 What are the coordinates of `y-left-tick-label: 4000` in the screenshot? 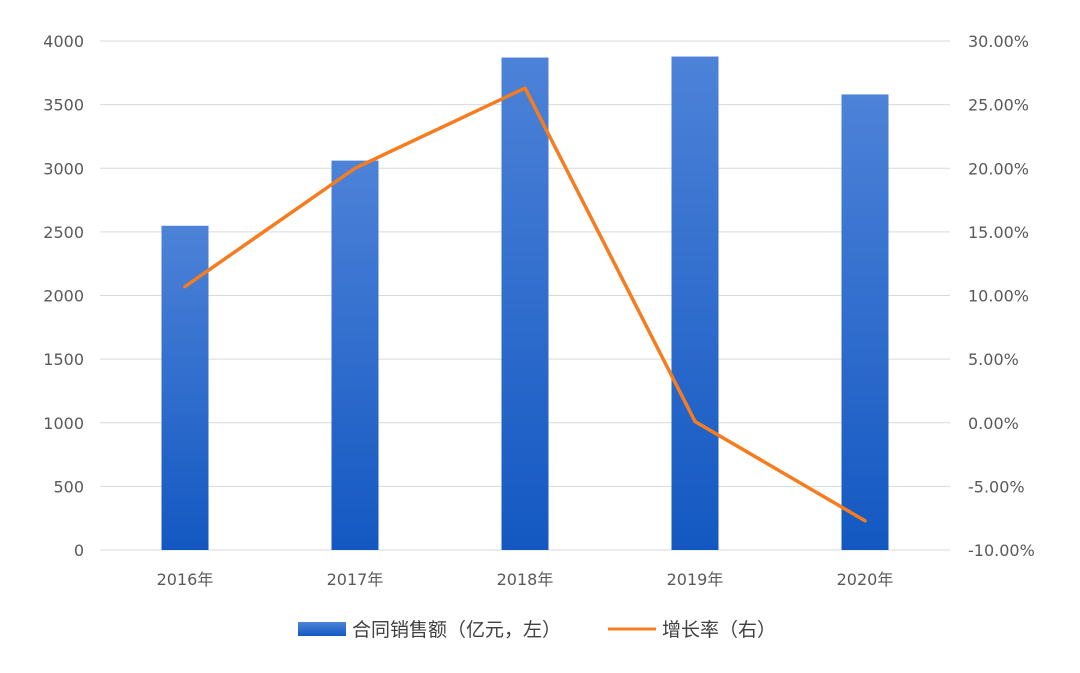 It's located at (63, 41).